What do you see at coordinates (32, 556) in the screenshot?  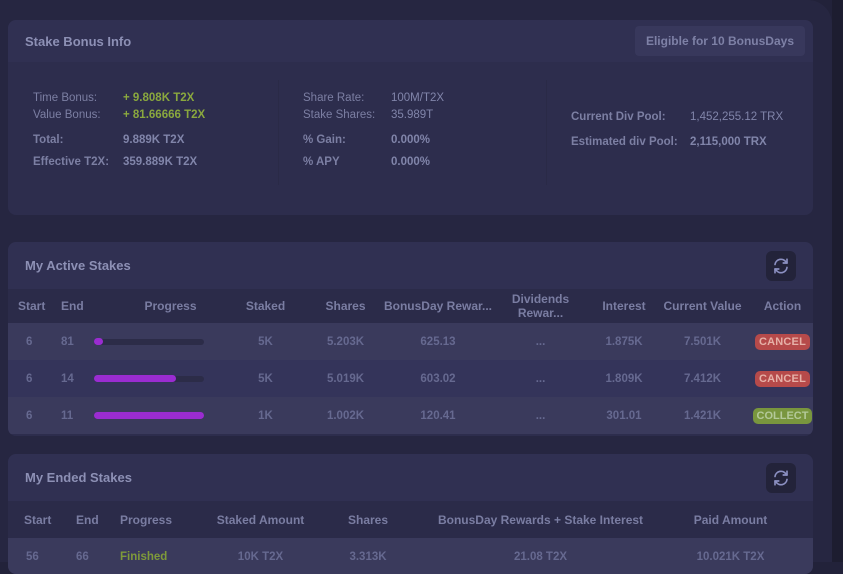 I see `cell-start: 56` at bounding box center [32, 556].